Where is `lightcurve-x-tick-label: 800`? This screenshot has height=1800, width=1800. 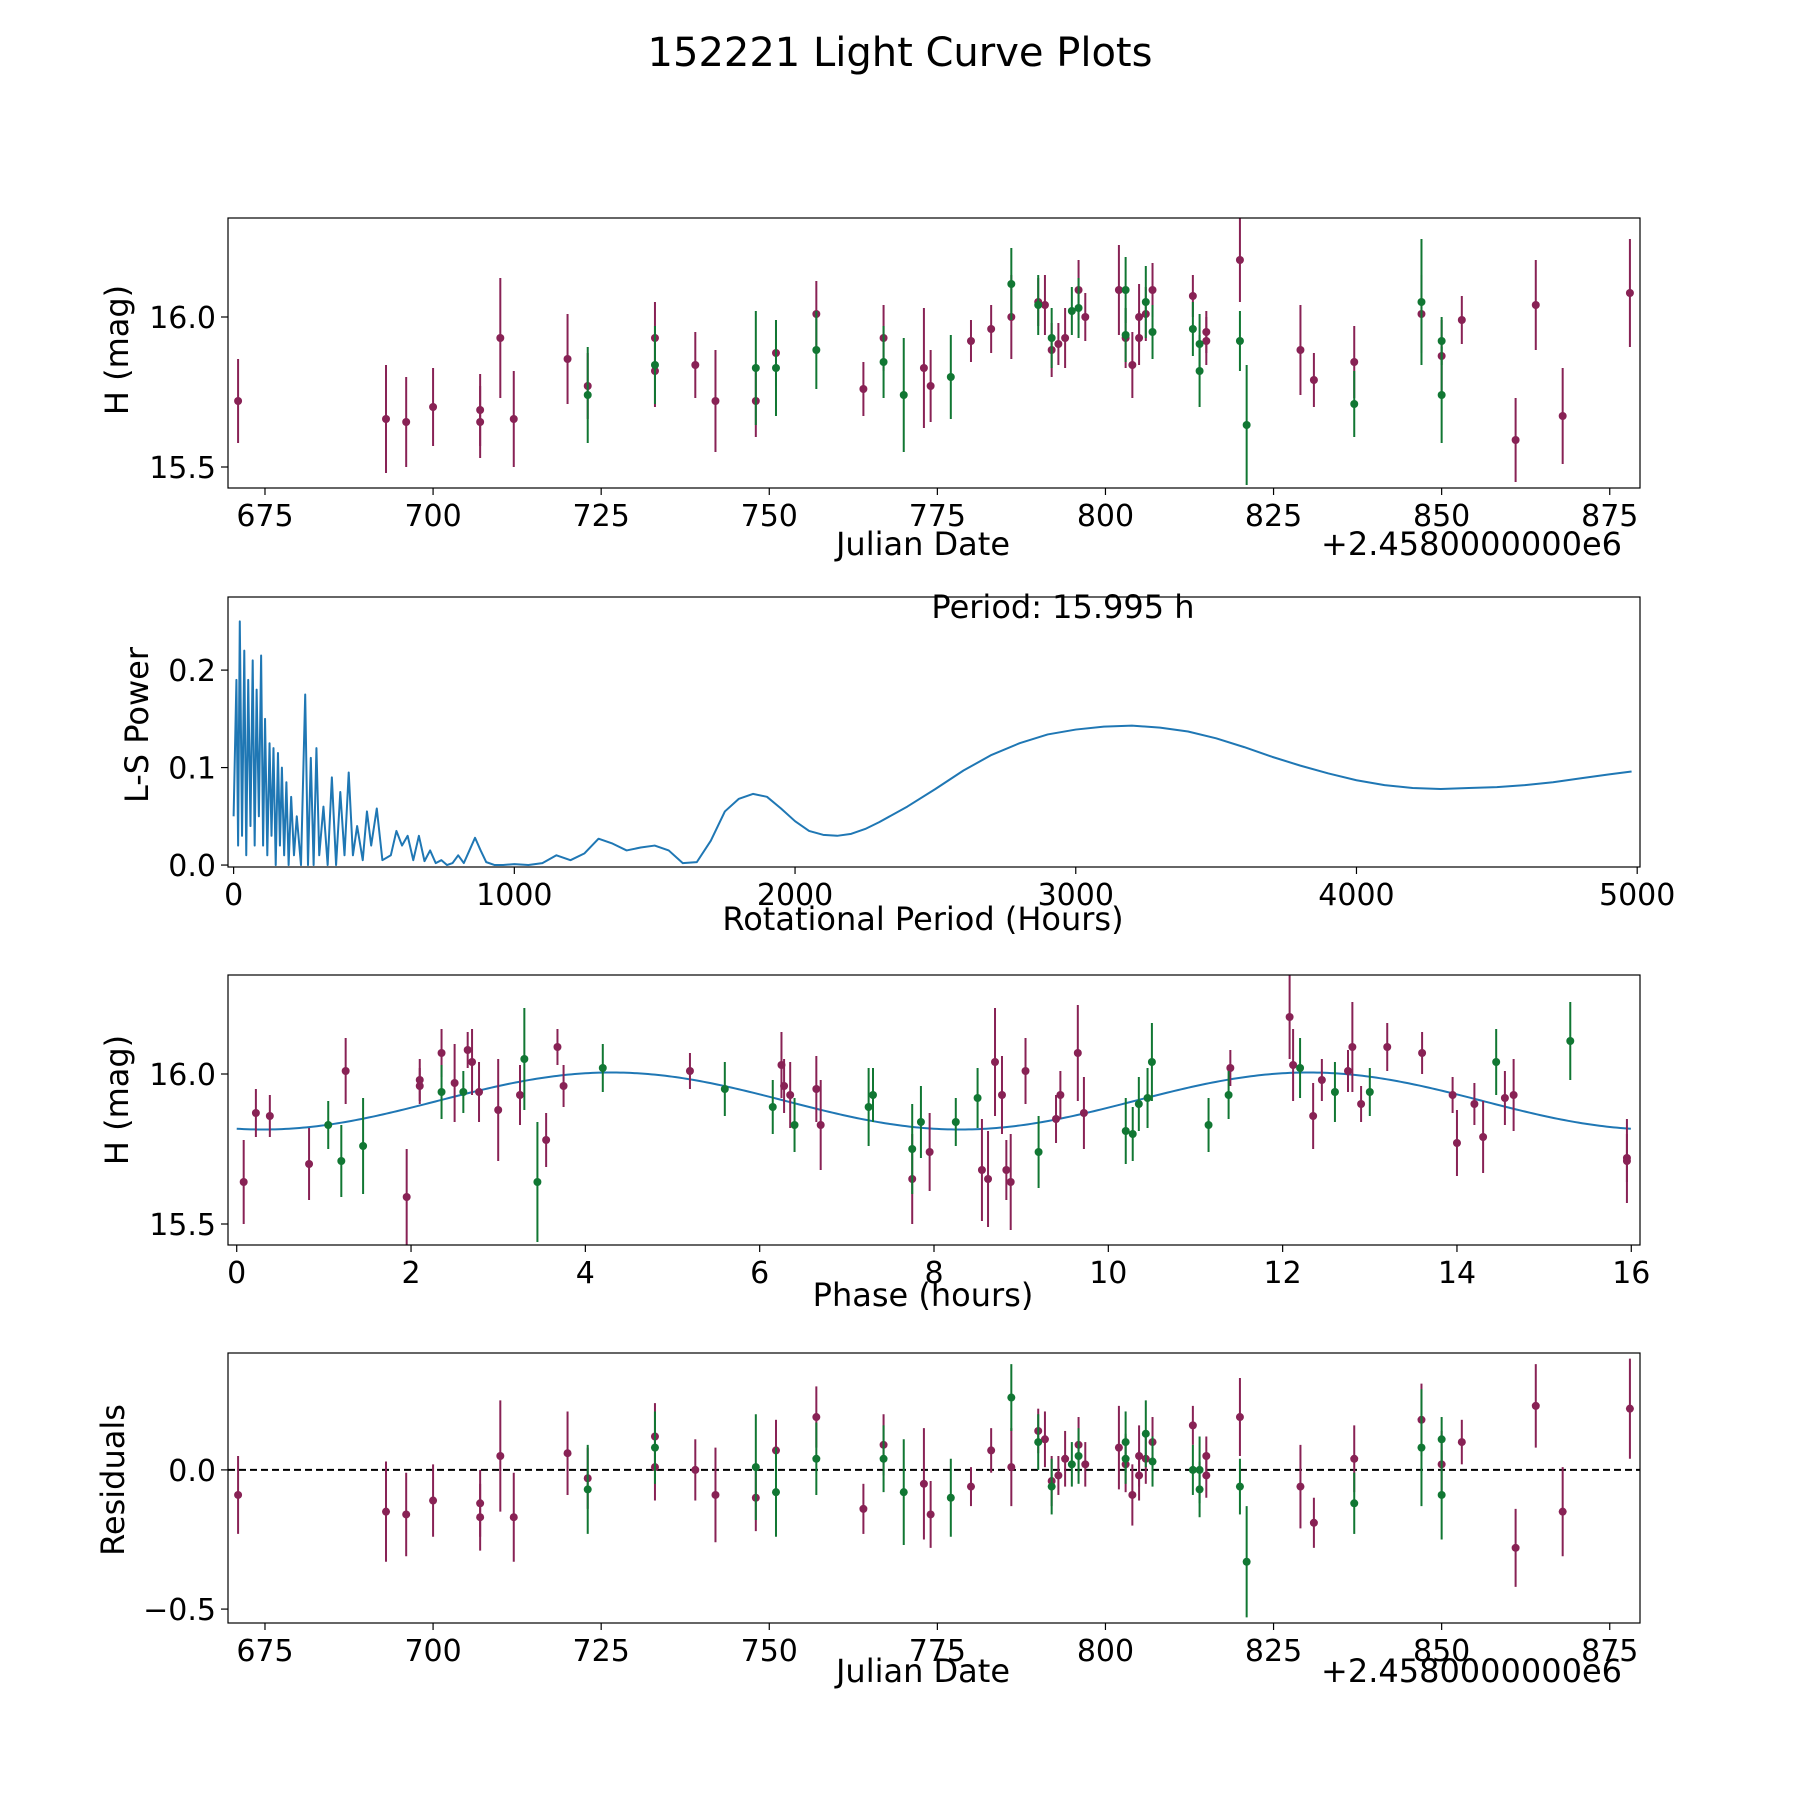
lightcurve-x-tick-label: 800 is located at coordinates (1105, 516).